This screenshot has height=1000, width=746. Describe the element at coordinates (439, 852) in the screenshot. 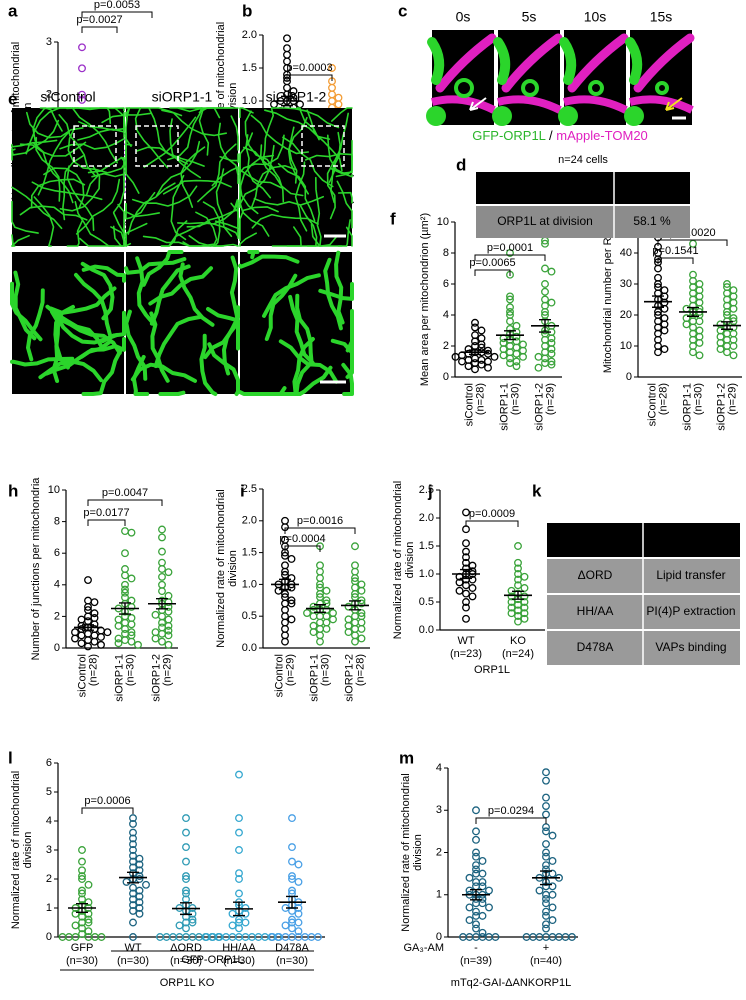

I see `y-tick-label: 2` at that location.